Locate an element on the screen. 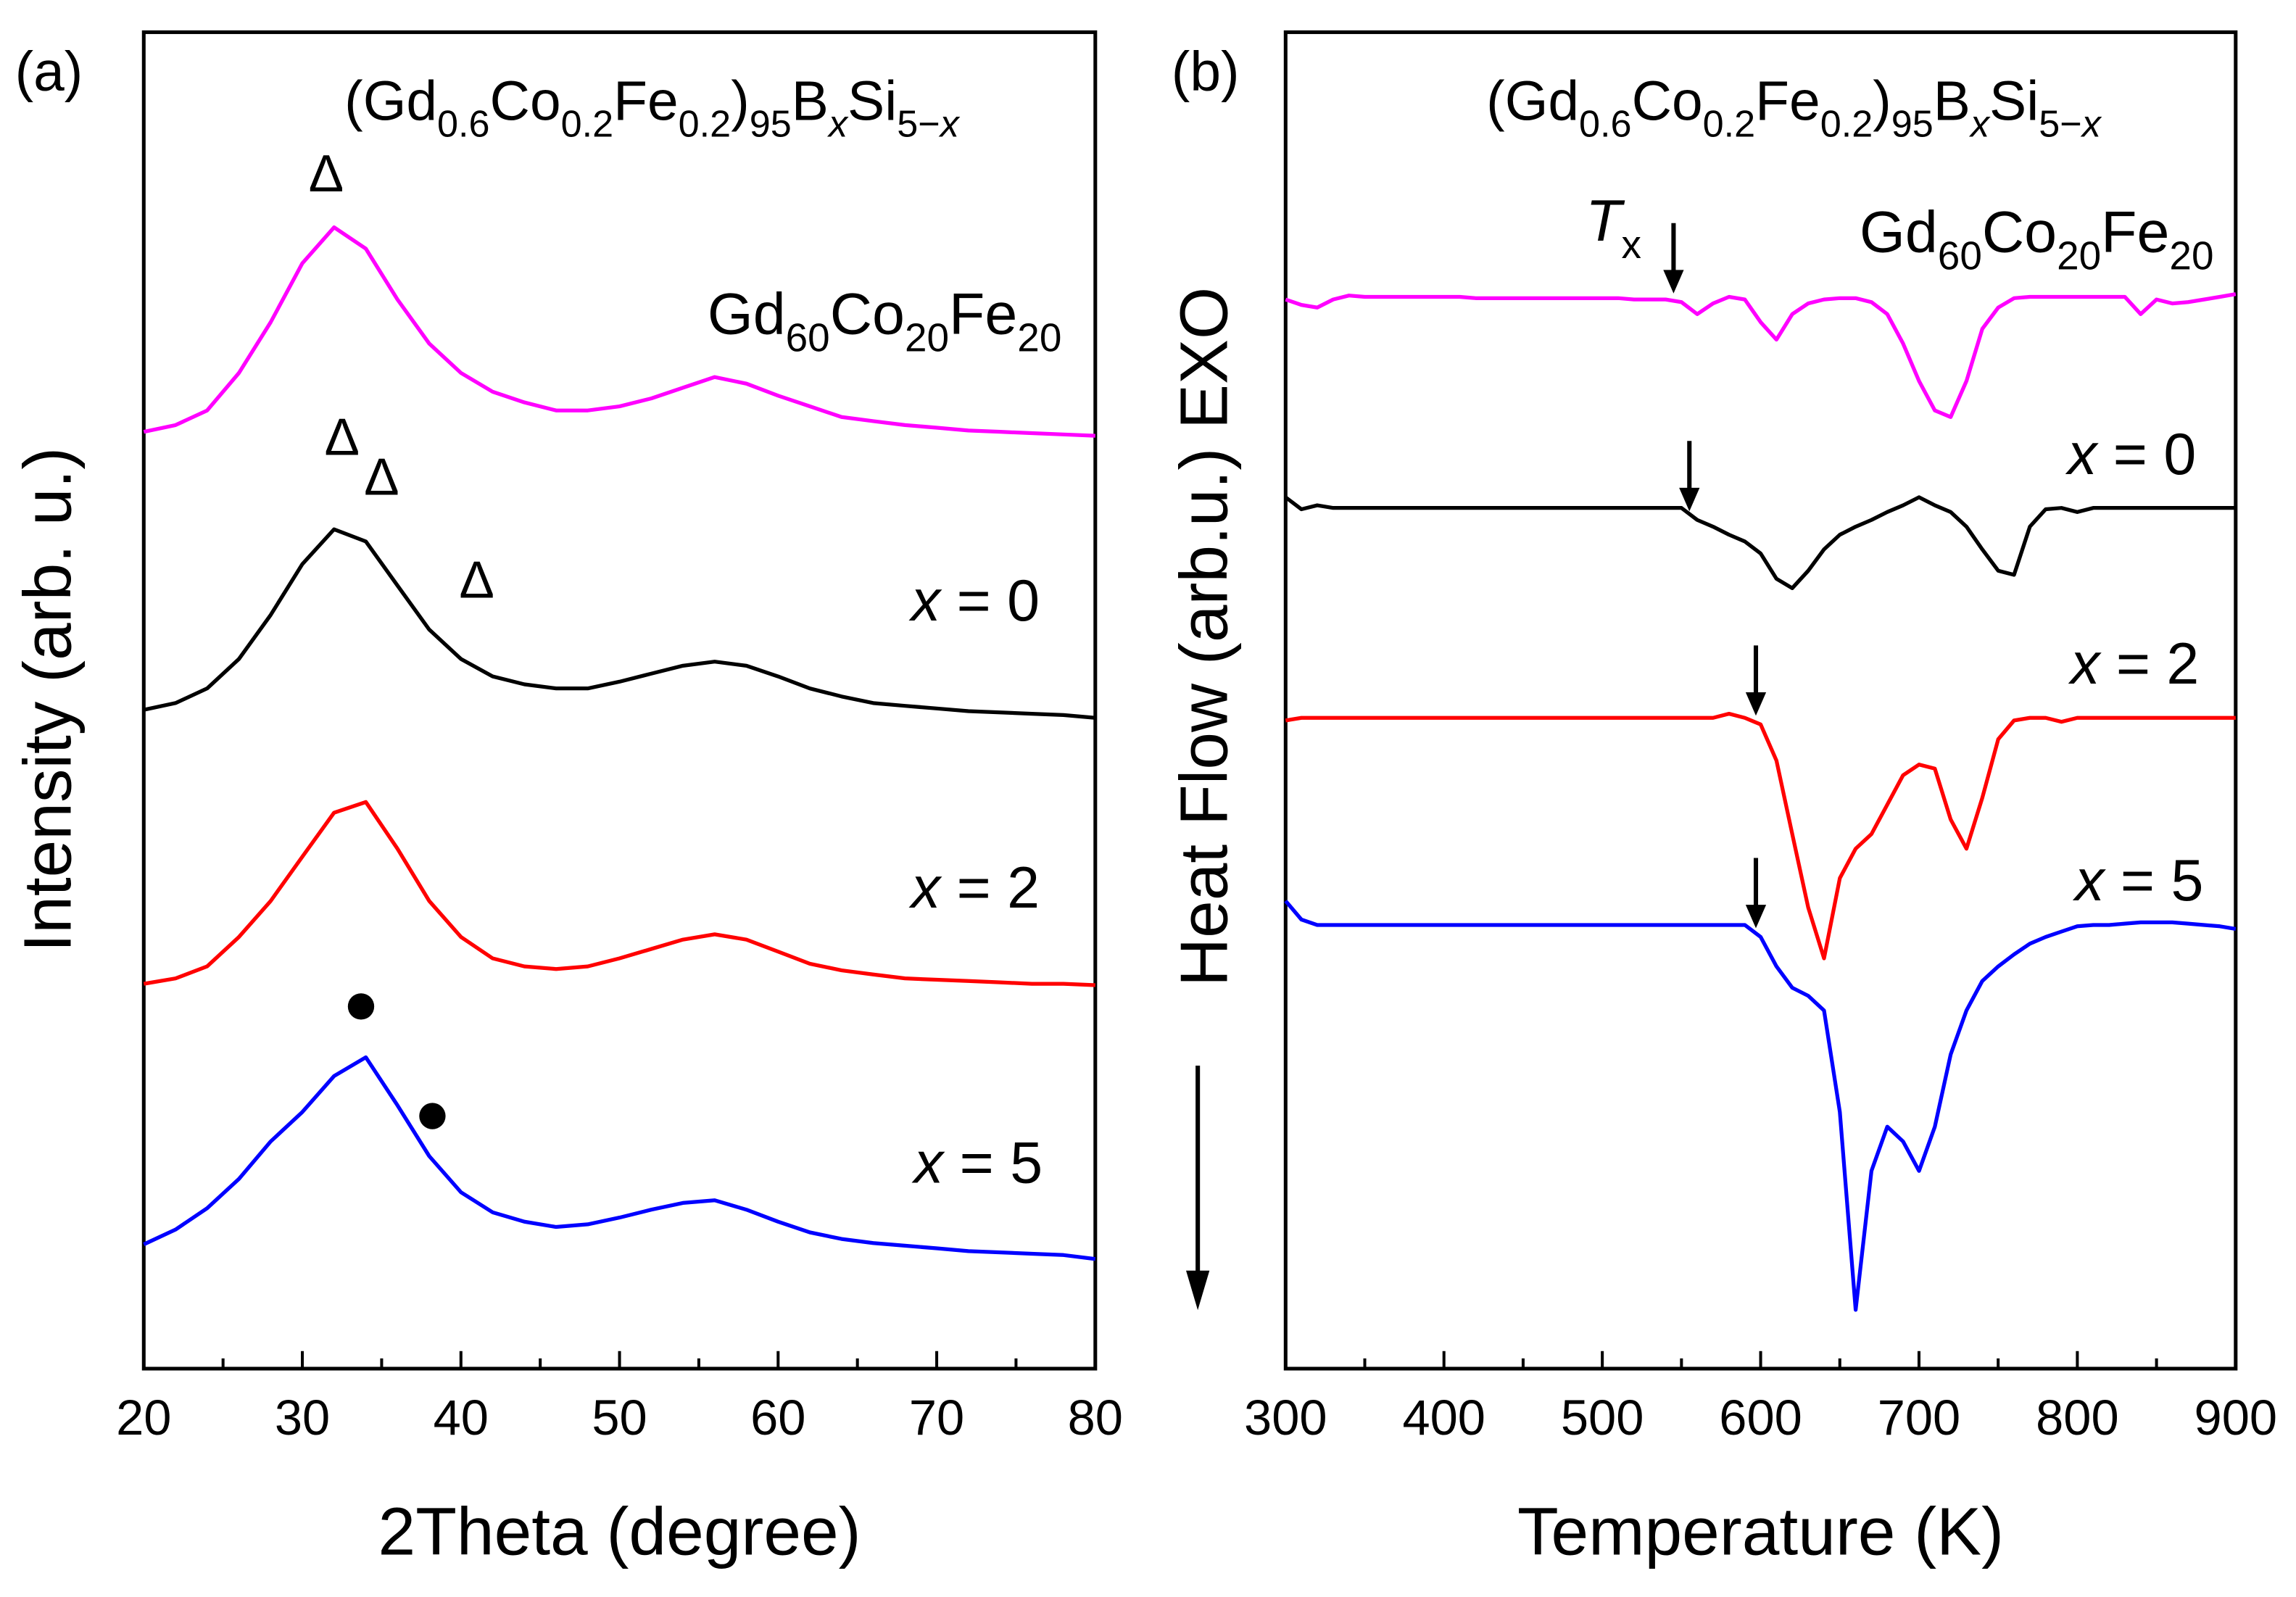 This screenshot has height=1597, width=2296. x-tick-label: 400 is located at coordinates (1443, 1417).